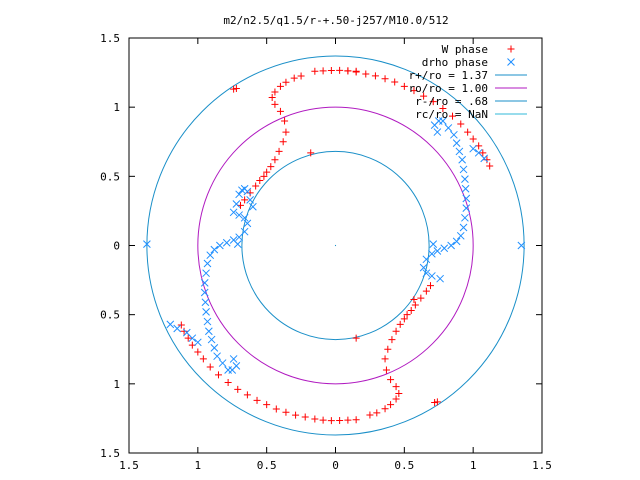  Describe the element at coordinates (267, 465) in the screenshot. I see `x-tick-label-2: 0.5` at that location.